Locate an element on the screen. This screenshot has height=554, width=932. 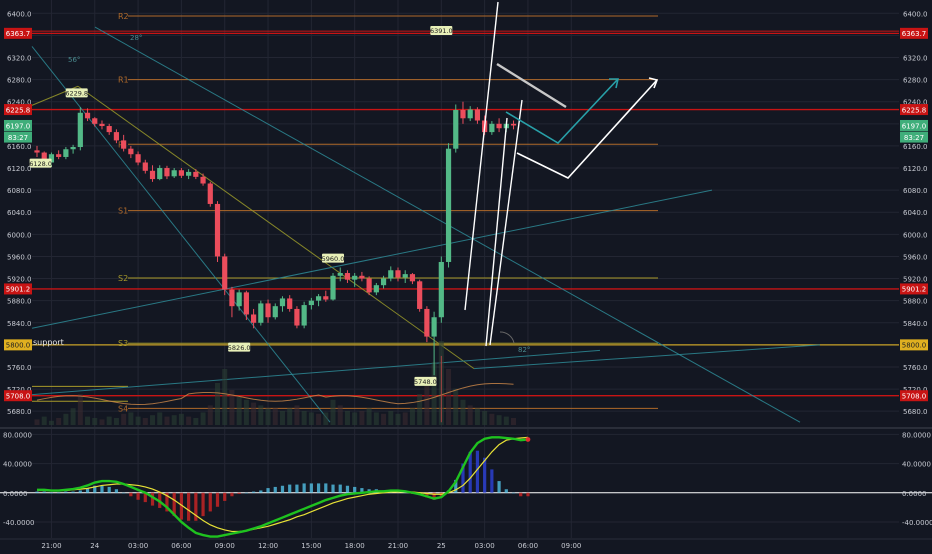
pivot-label: S4 is located at coordinates (123, 408).